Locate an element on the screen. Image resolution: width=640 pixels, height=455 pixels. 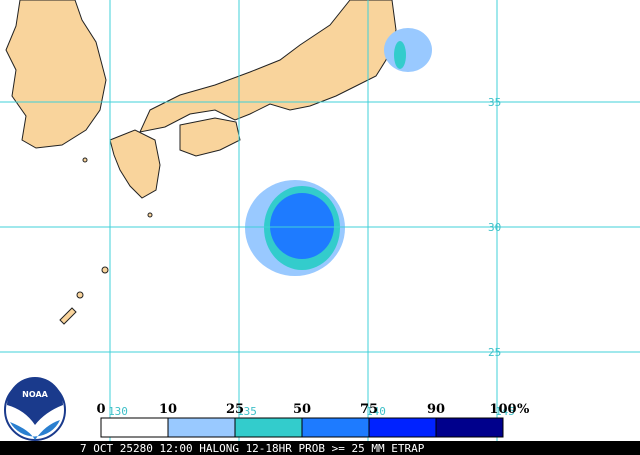
caption-bar is located at coordinates (320, 448).